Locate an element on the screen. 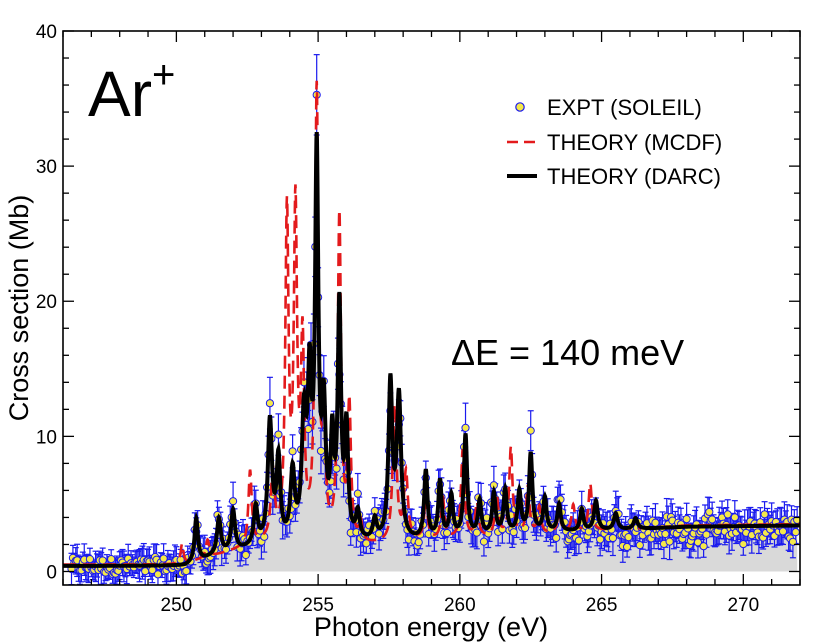 This screenshot has height=642, width=830. x-tick-label: 255 is located at coordinates (318, 605).